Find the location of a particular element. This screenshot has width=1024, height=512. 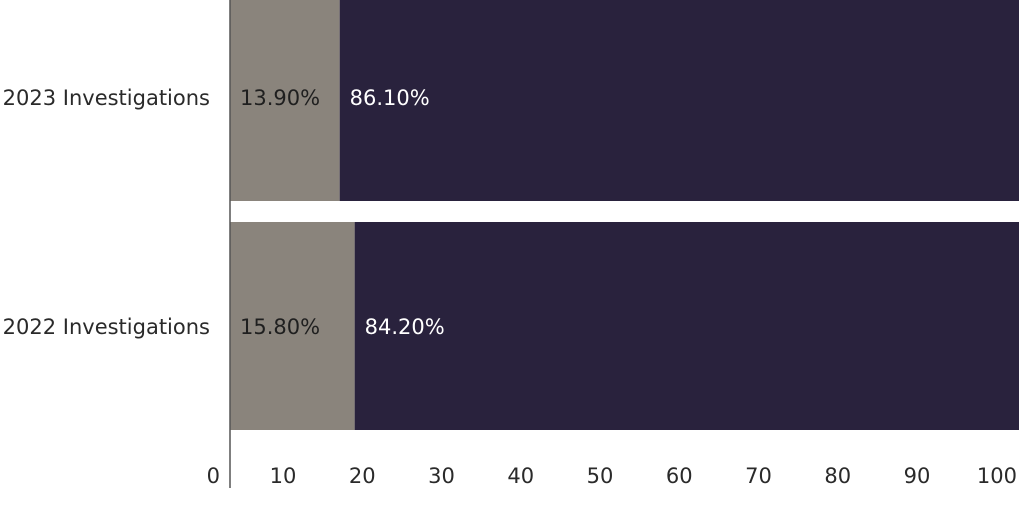

category-label: 2023 Investigations is located at coordinates (106, 98).